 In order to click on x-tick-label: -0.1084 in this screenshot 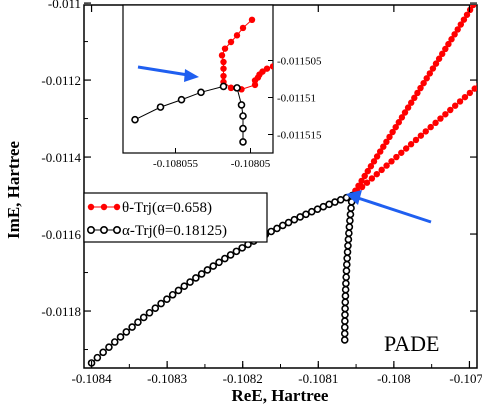, I will do `click(92, 378)`.